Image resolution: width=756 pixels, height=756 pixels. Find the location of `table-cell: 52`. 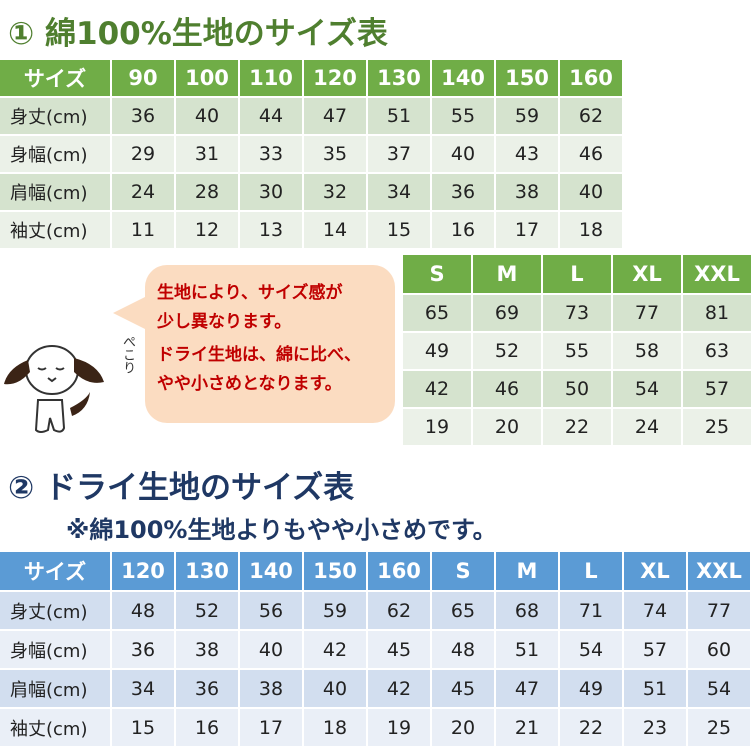

table-cell: 52 is located at coordinates (507, 351).